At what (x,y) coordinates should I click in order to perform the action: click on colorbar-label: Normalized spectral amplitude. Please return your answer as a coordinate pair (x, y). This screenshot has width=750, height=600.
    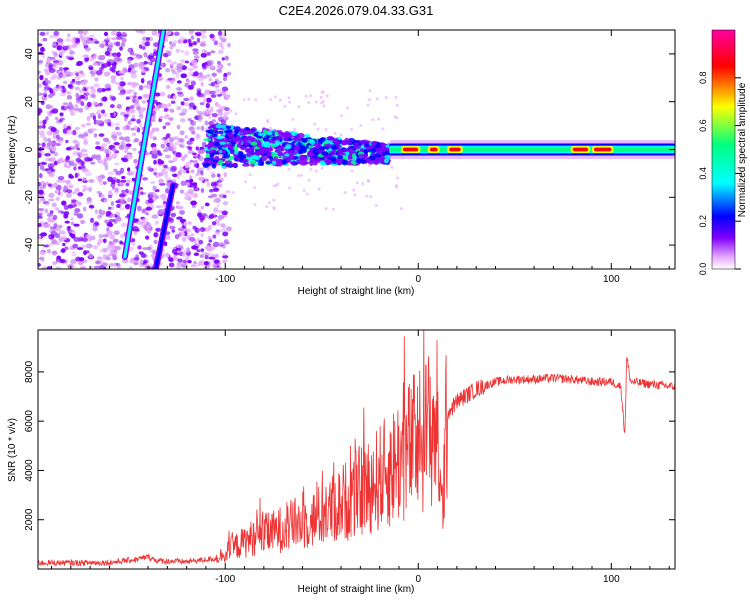
    Looking at the image, I should click on (742, 149).